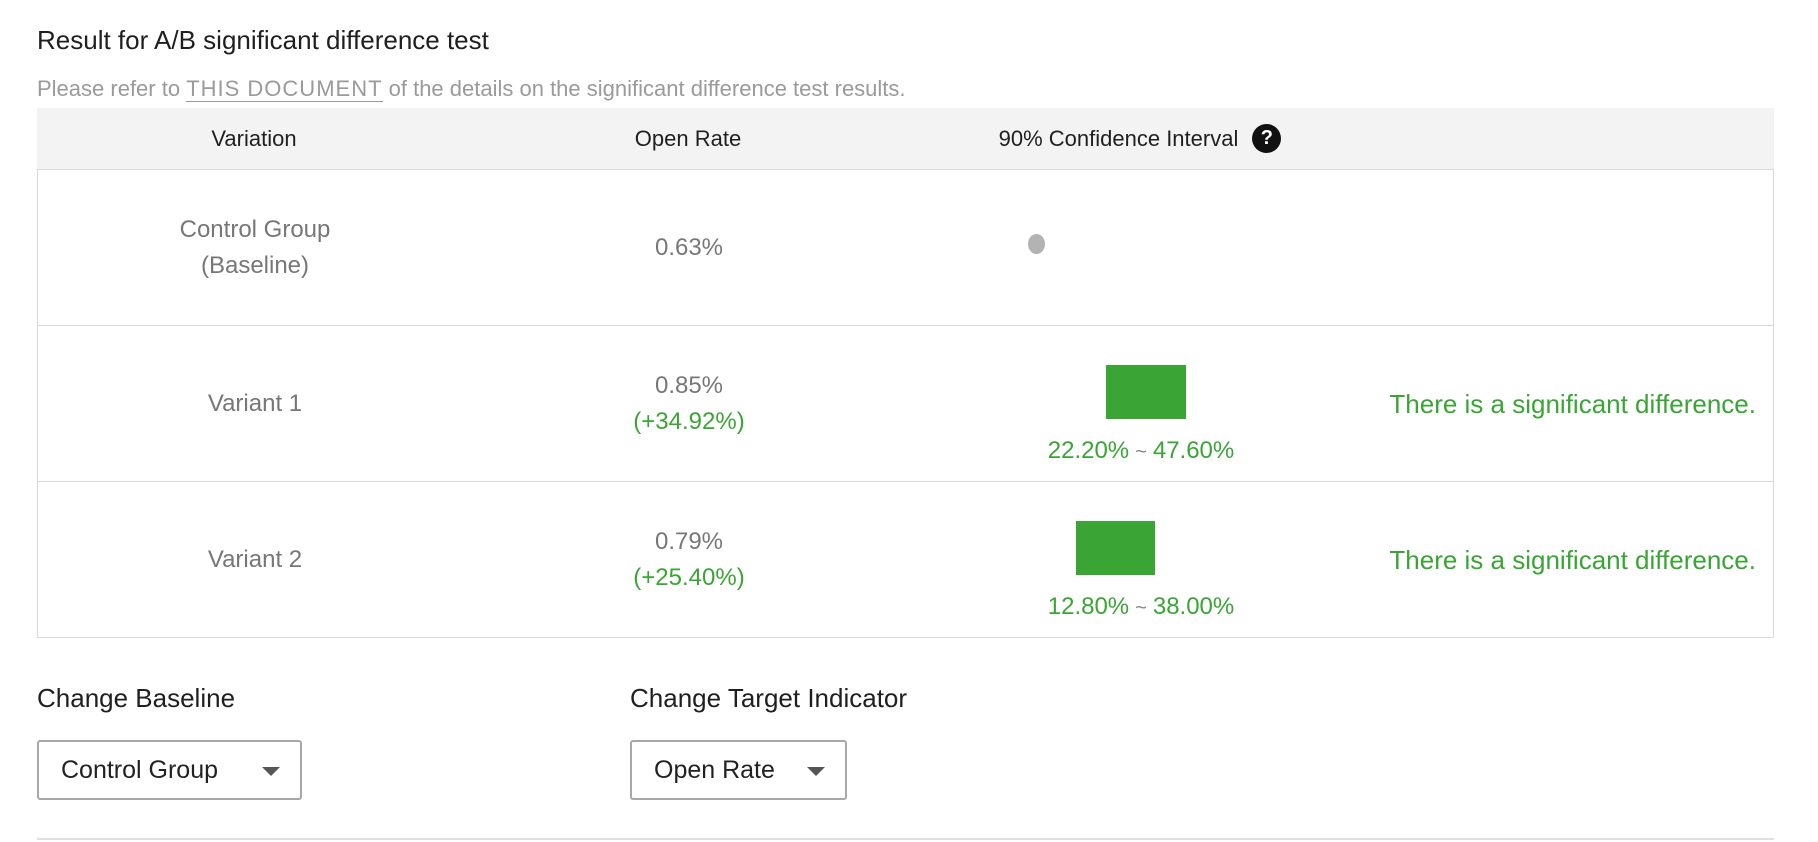  Describe the element at coordinates (1193, 450) in the screenshot. I see `ci-high: 47.60%` at that location.